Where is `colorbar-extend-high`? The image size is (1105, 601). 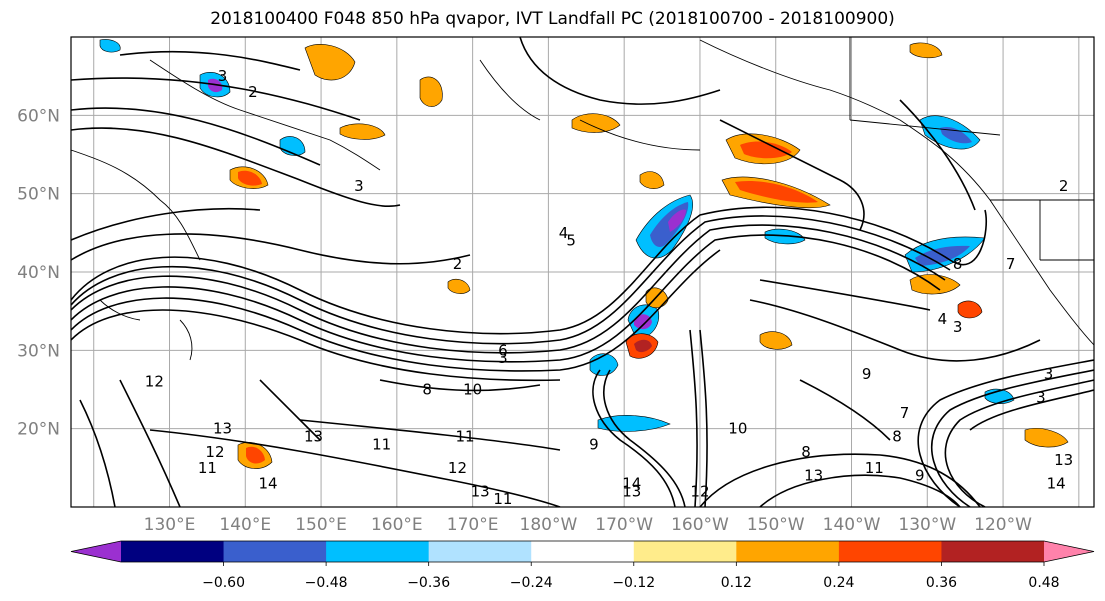
colorbar-extend-high is located at coordinates (1069, 551).